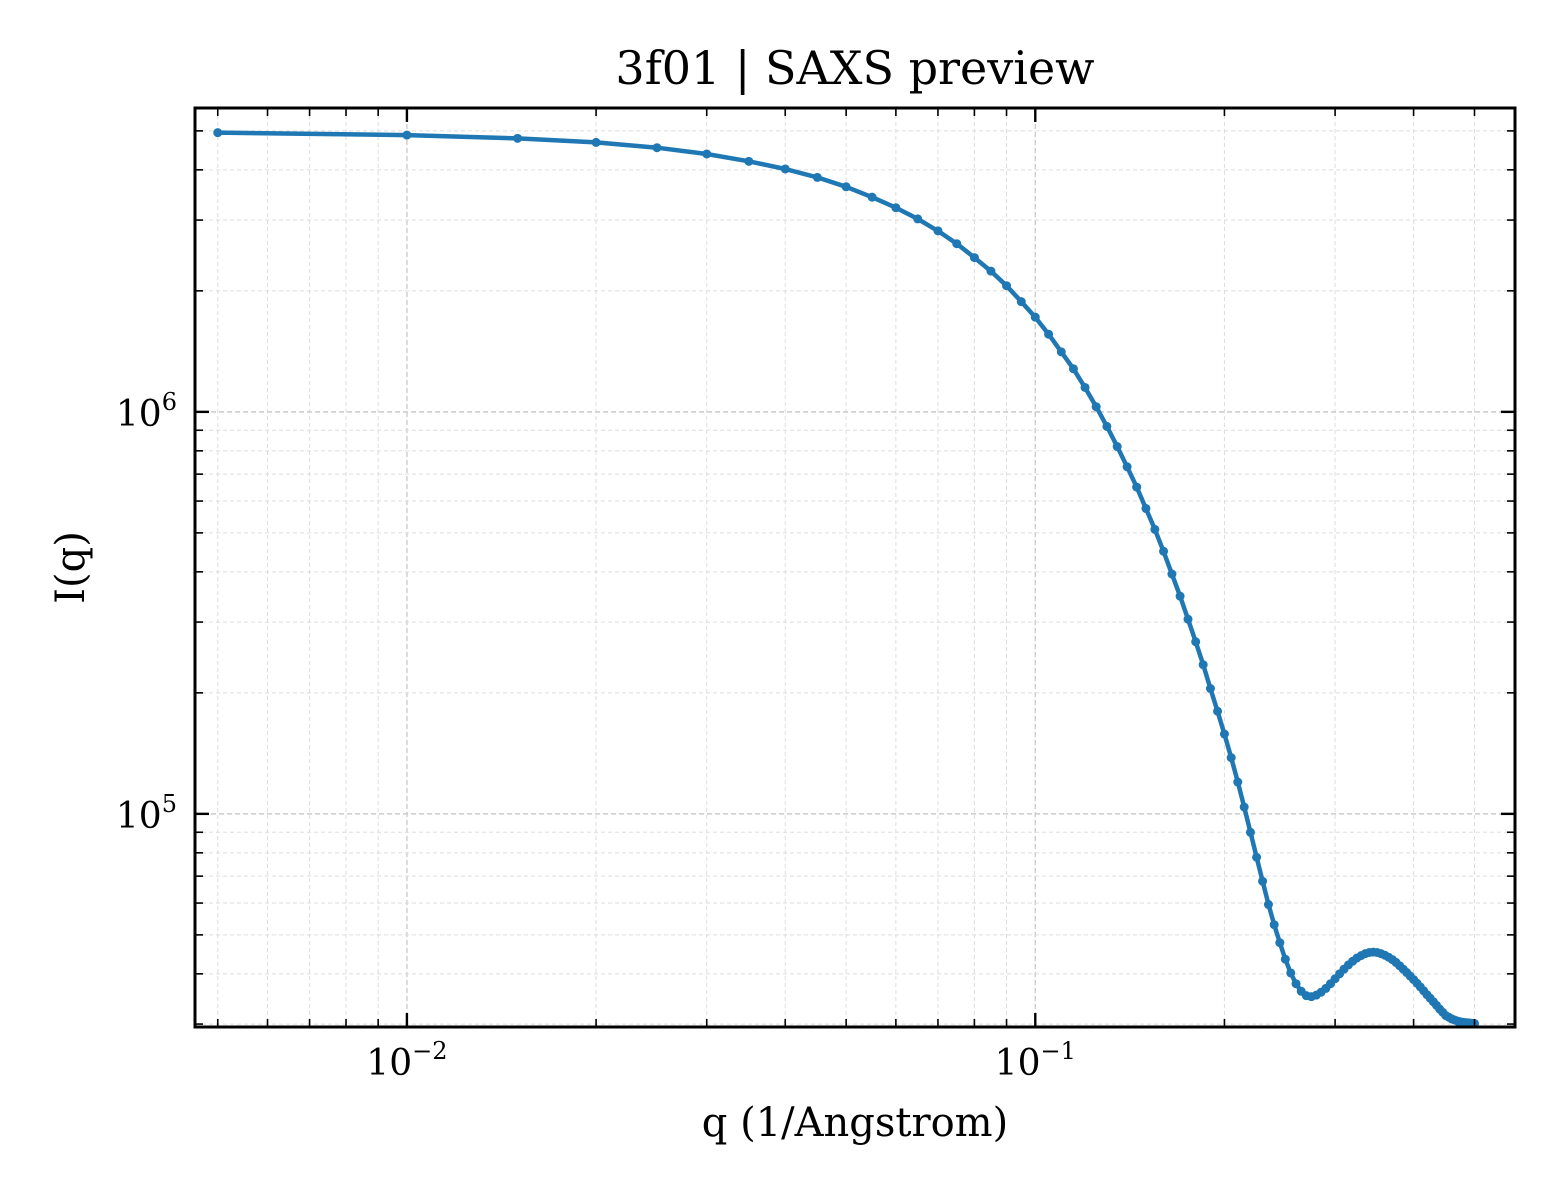  What do you see at coordinates (1035, 1060) in the screenshot?
I see `x-tick-label: 10⁻¹` at bounding box center [1035, 1060].